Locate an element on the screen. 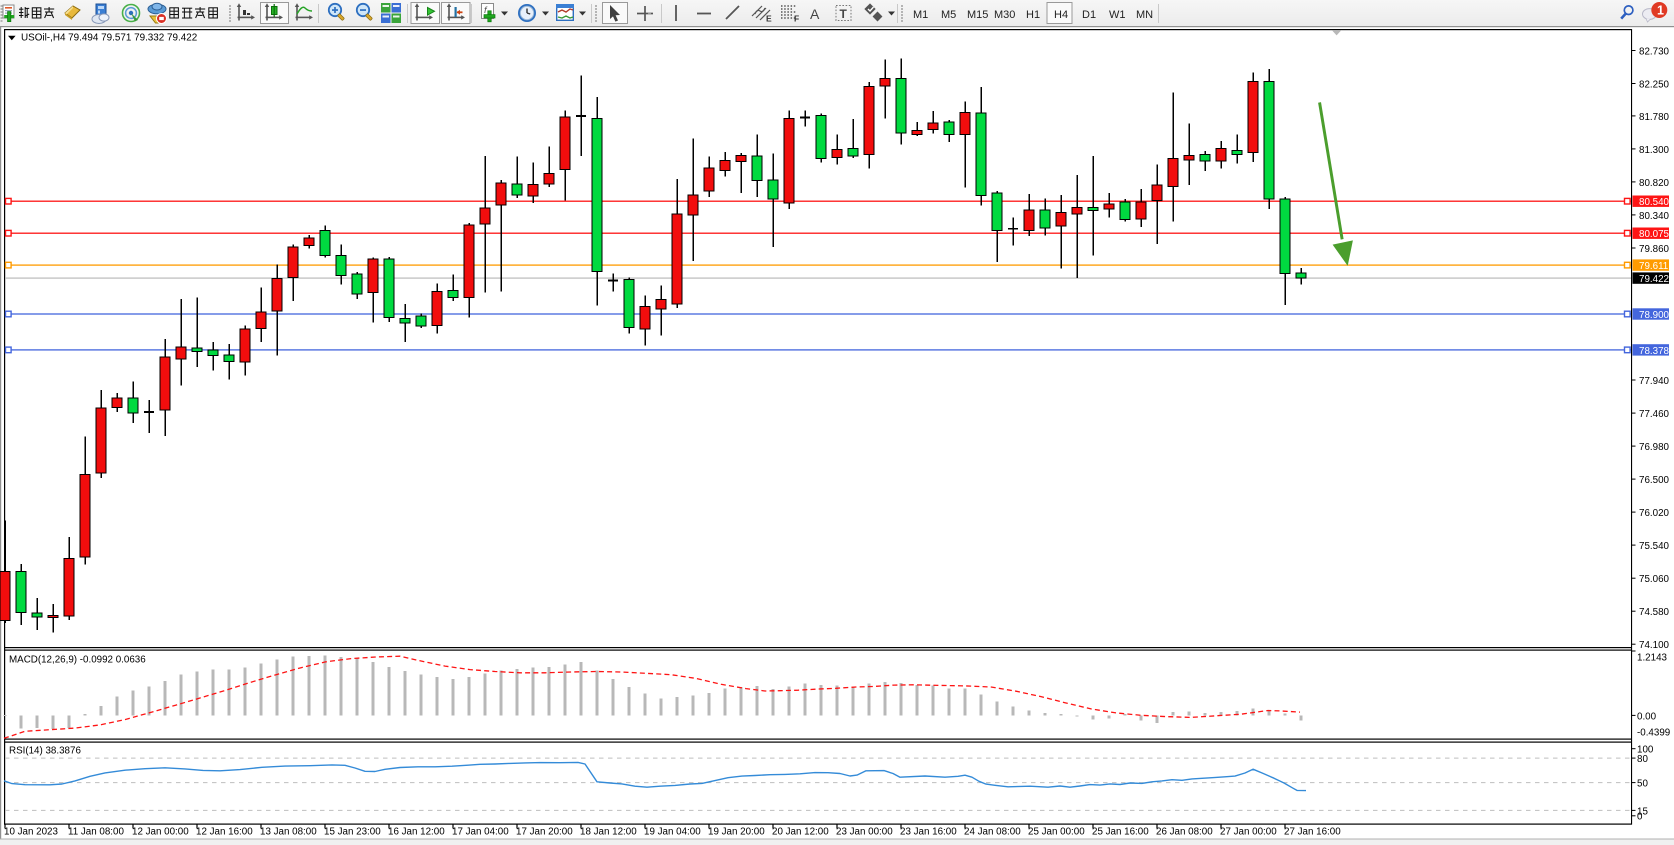  svg-text: MACD(12,26,9) -0.0992 0.0636 is located at coordinates (77, 660).